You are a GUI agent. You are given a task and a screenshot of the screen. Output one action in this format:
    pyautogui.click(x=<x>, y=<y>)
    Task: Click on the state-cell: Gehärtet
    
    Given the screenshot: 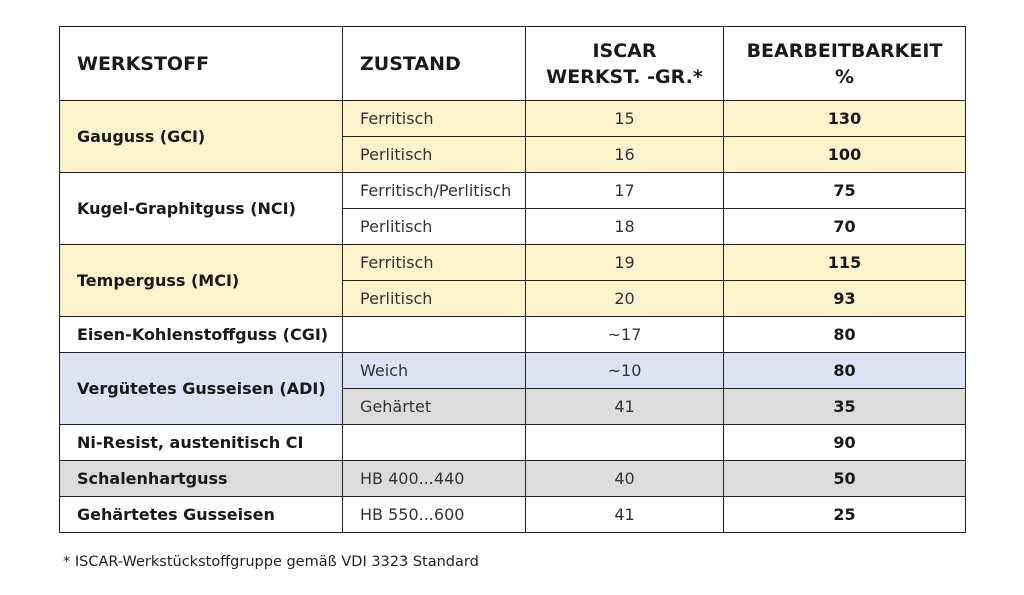 What is the action you would take?
    pyautogui.click(x=434, y=406)
    